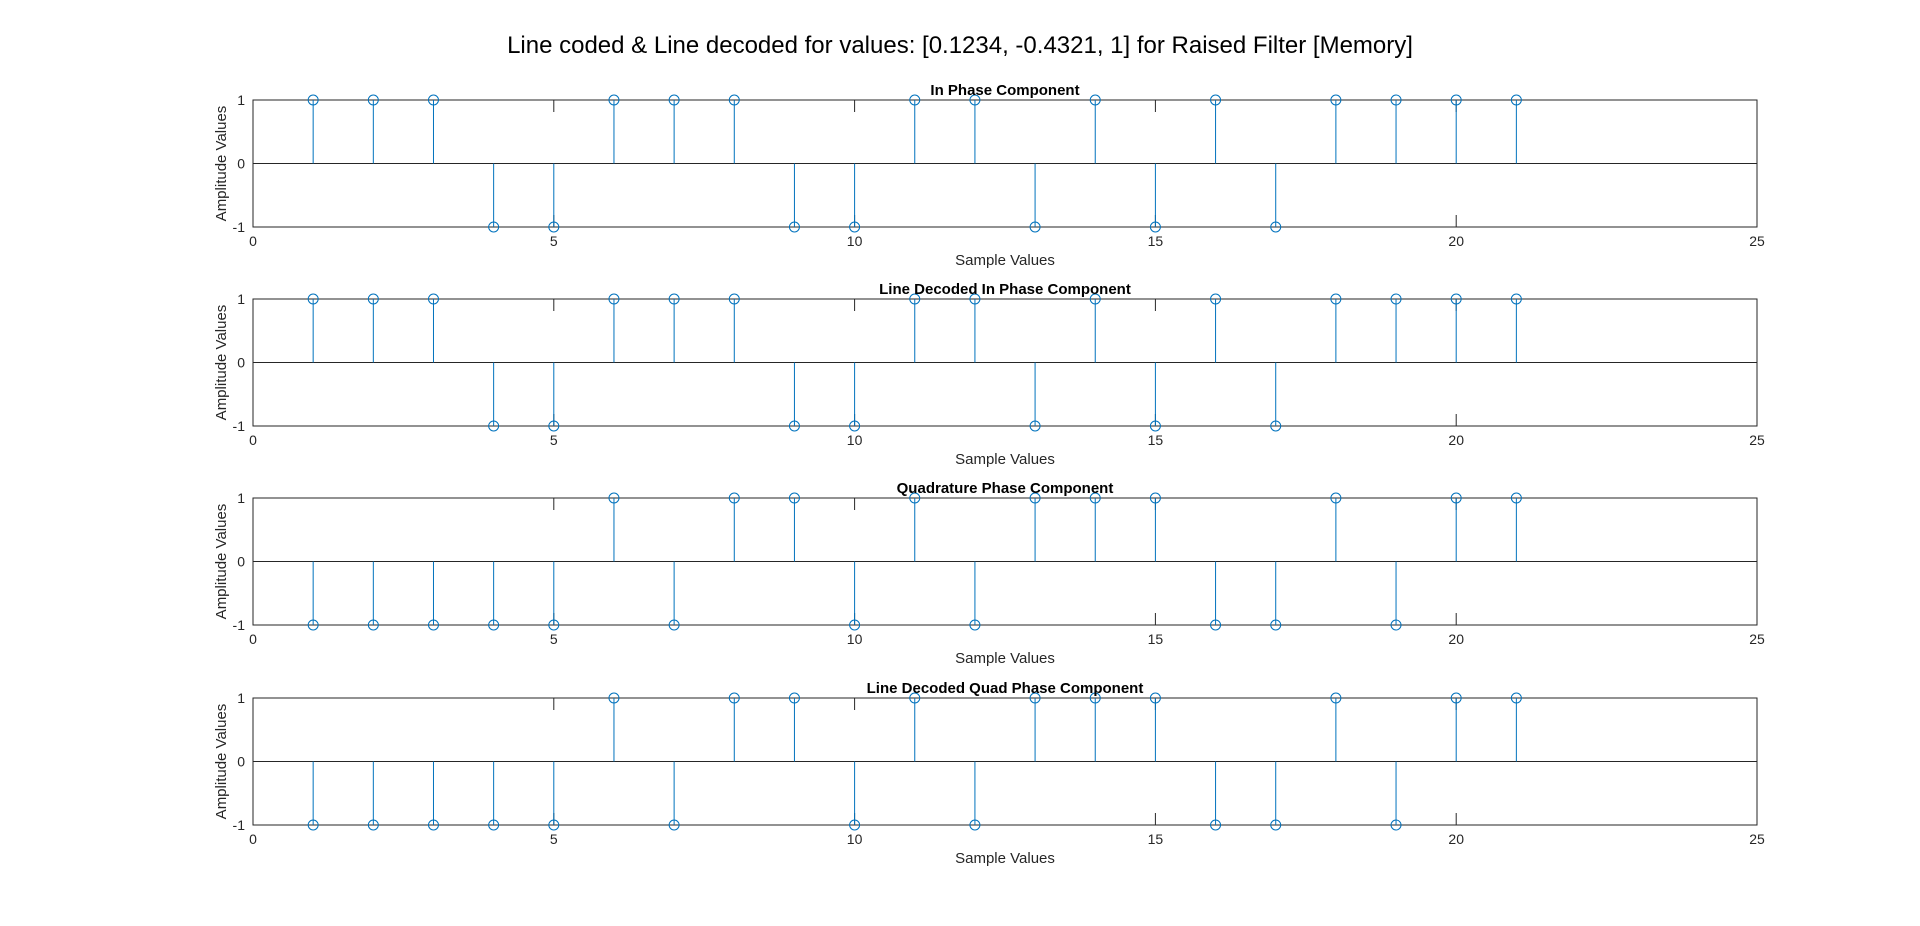  What do you see at coordinates (1004, 90) in the screenshot?
I see `subplot-title: In Phase Component` at bounding box center [1004, 90].